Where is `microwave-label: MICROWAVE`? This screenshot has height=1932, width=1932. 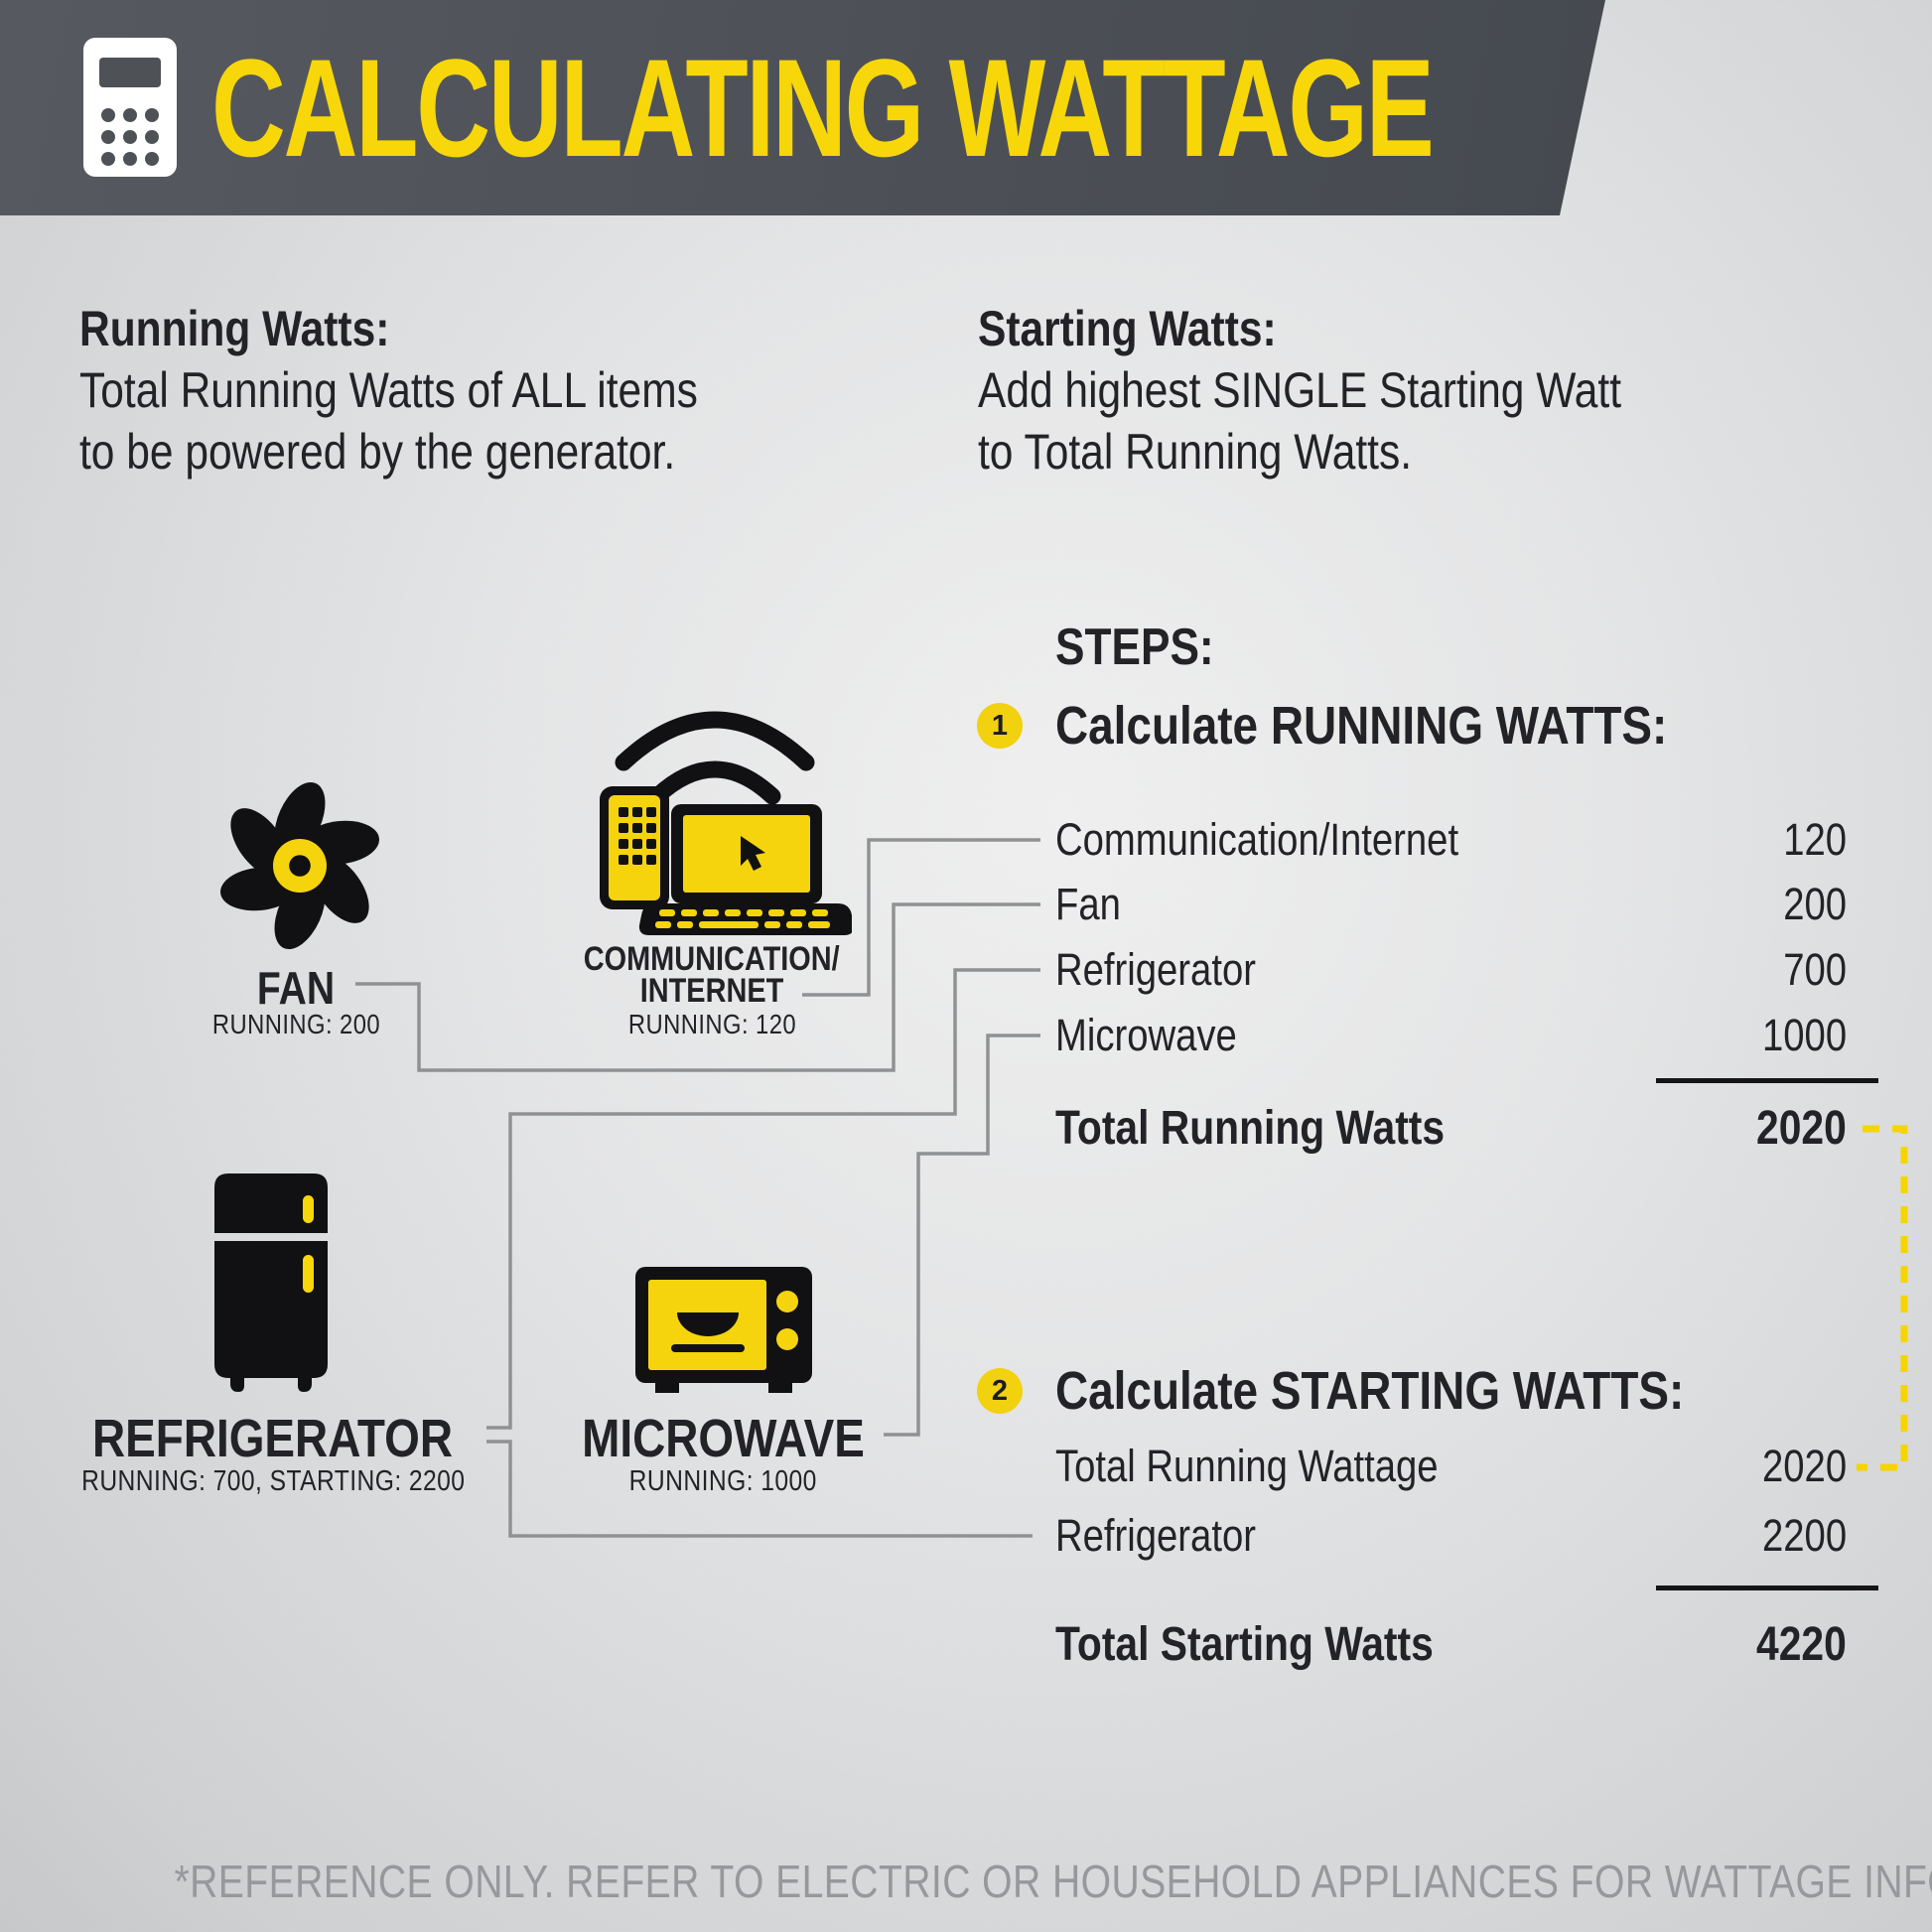
microwave-label: MICROWAVE is located at coordinates (723, 1438).